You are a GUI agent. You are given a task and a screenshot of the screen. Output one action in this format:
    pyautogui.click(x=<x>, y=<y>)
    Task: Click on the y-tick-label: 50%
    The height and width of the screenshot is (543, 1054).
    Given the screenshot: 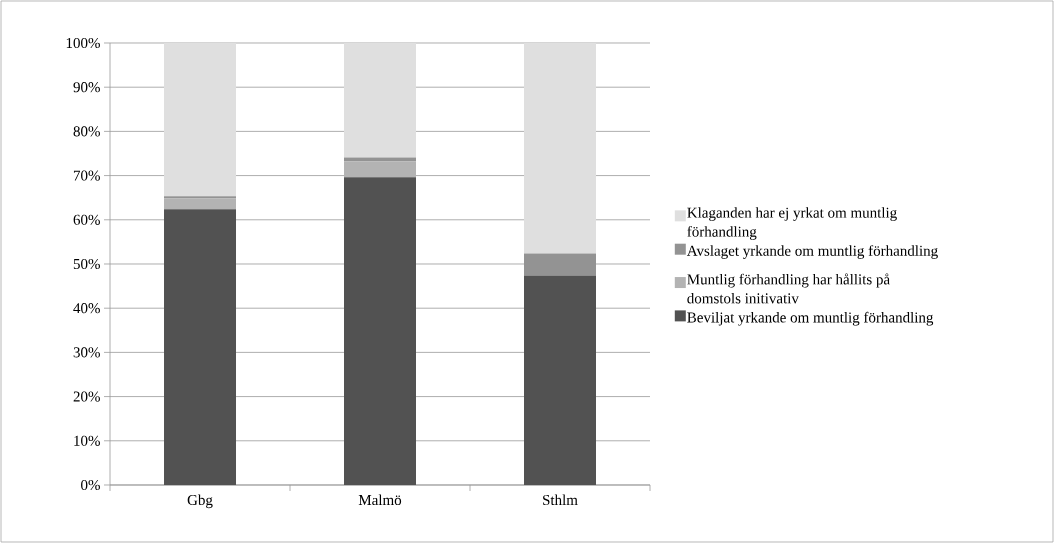 What is the action you would take?
    pyautogui.click(x=86, y=264)
    